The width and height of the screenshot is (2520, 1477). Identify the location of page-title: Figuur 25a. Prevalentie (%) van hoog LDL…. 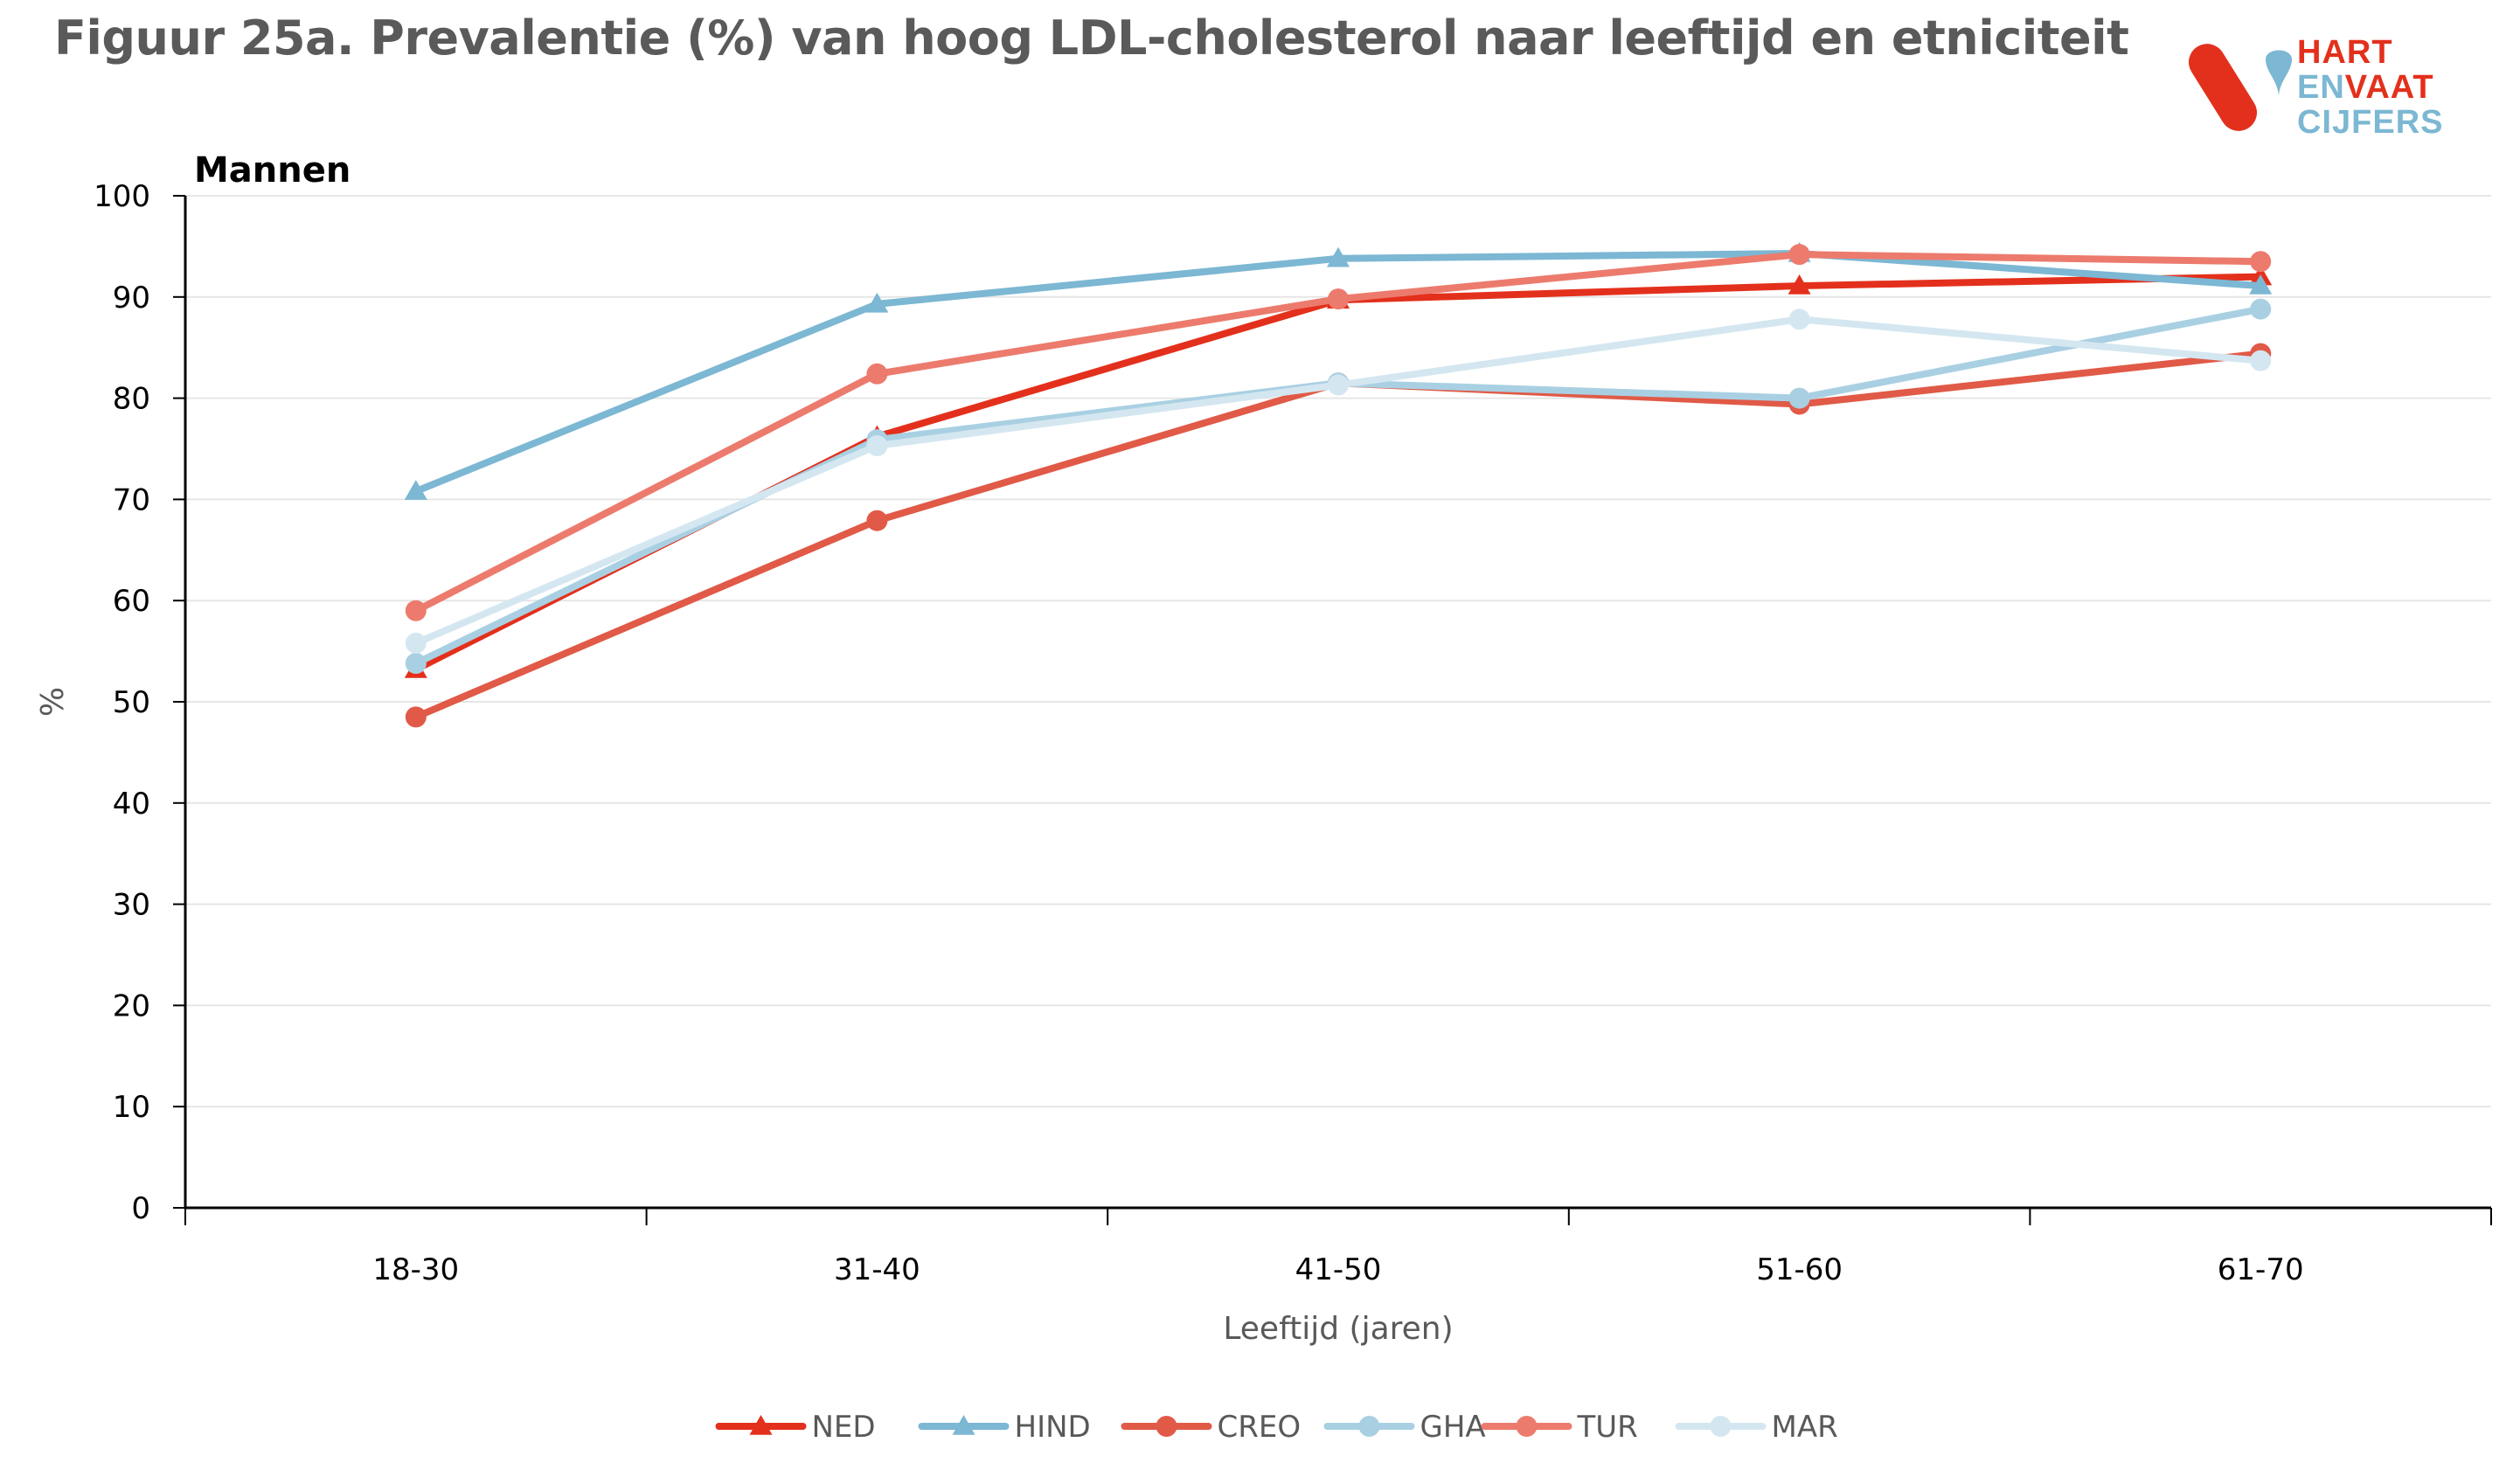
(1091, 38).